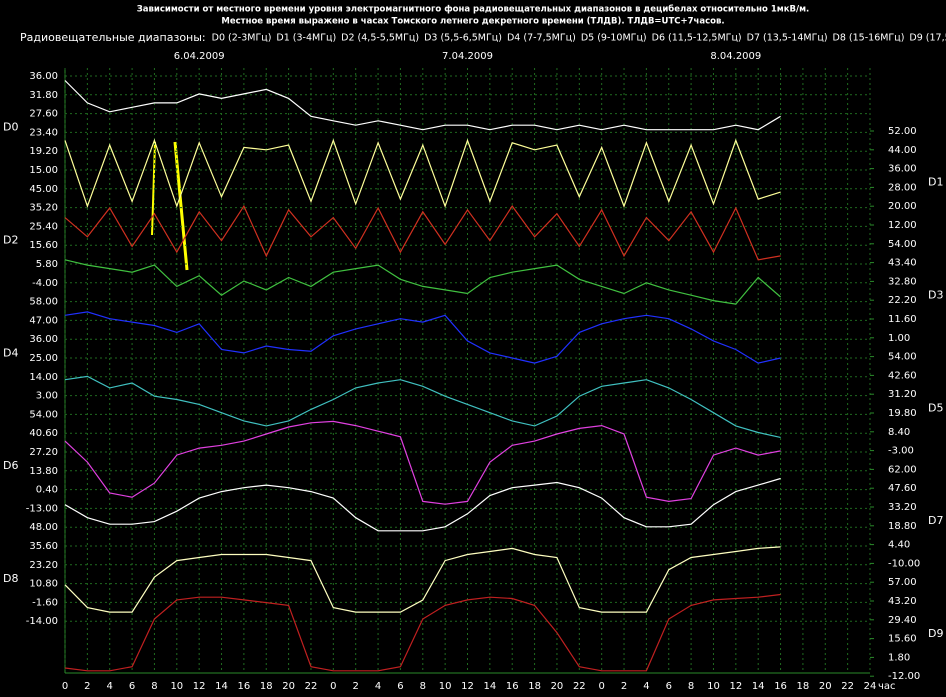  Describe the element at coordinates (899, 545) in the screenshot. I see `y-tick-label: 4.40` at that location.